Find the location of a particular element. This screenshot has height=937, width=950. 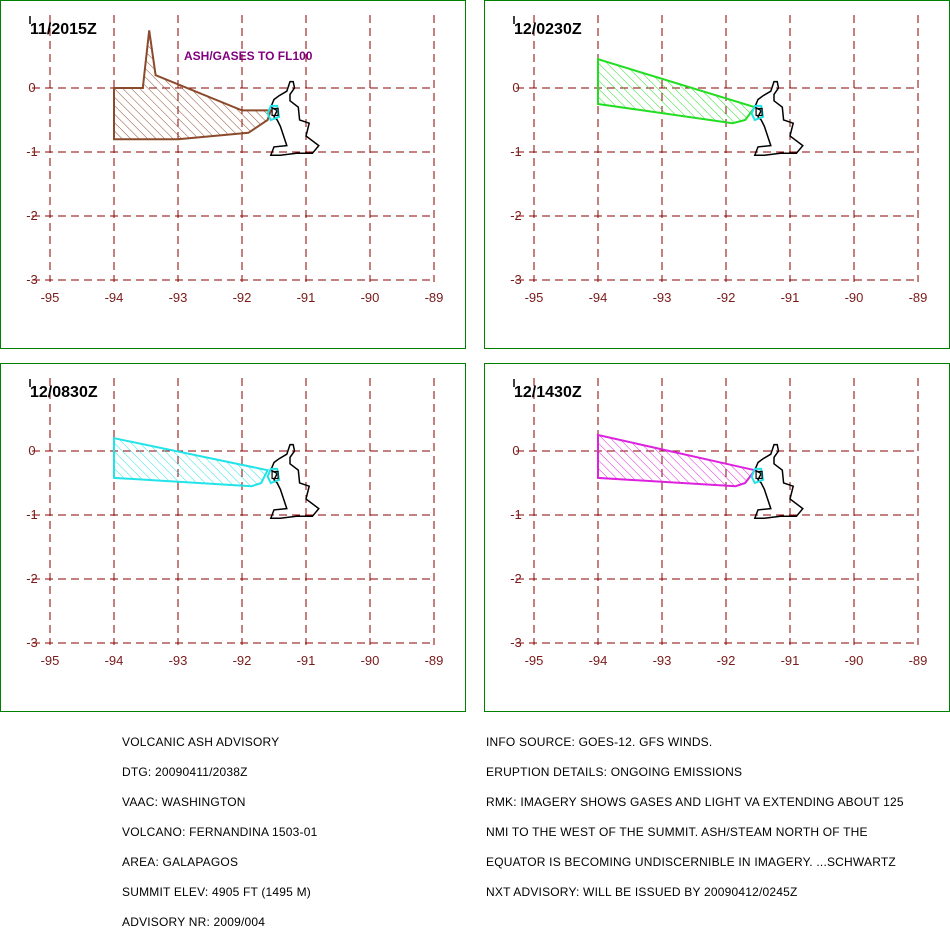

cloud-annotation: ASH/GASES TO FL100 is located at coordinates (248, 56).